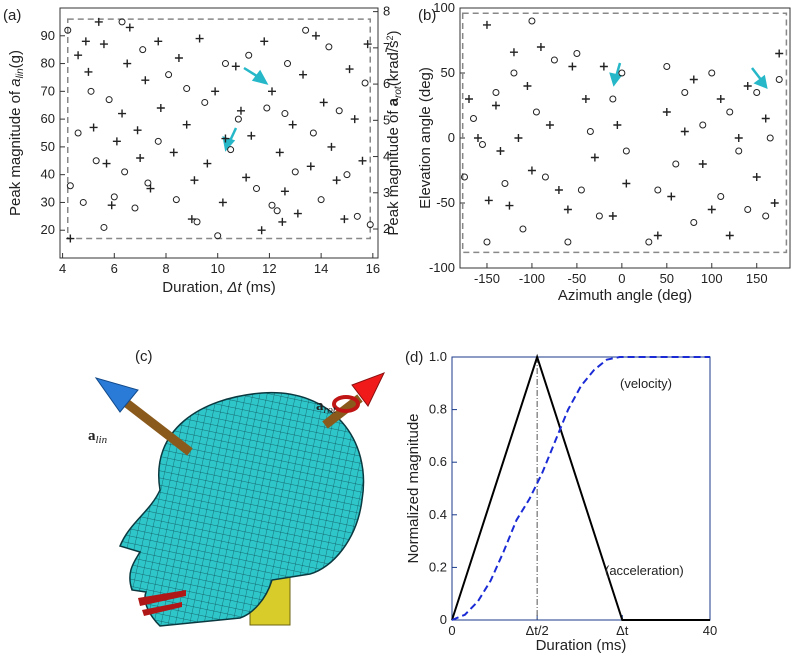 Image resolution: width=800 pixels, height=656 pixels. Describe the element at coordinates (194, 287) in the screenshot. I see `label-part: Duration,` at that location.